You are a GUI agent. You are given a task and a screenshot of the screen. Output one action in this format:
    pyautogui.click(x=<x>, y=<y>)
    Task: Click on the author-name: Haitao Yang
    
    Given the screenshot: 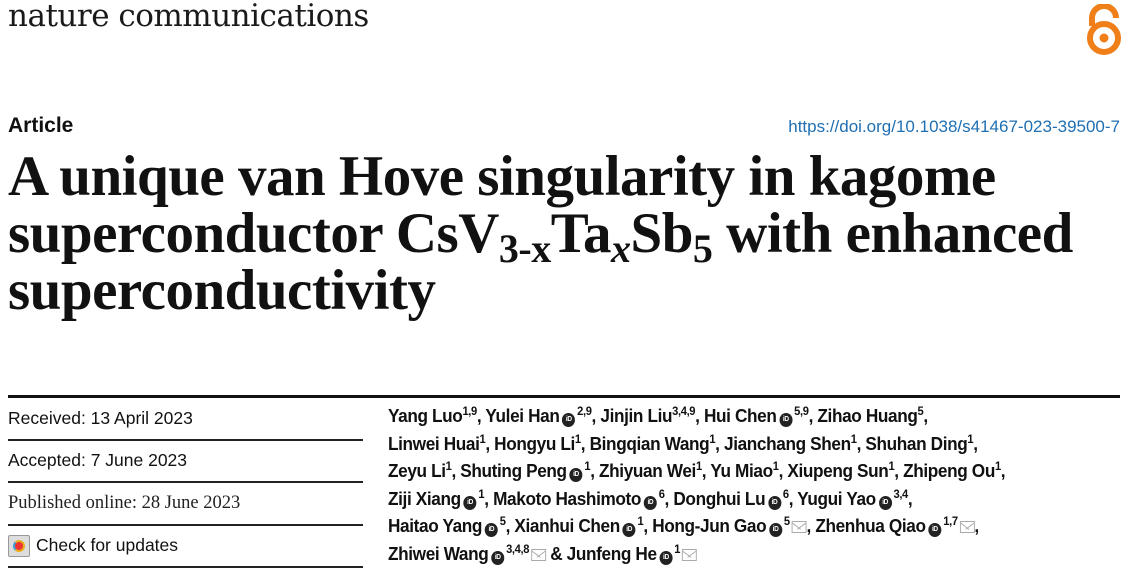 What is the action you would take?
    pyautogui.click(x=435, y=525)
    